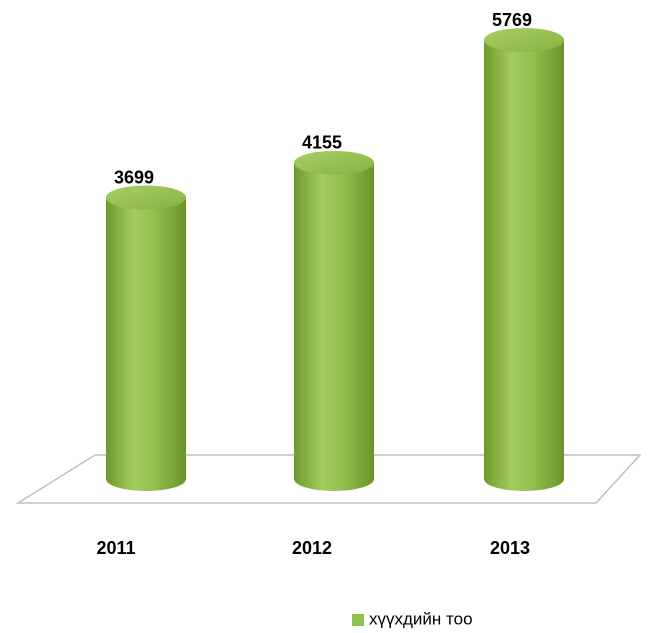 The height and width of the screenshot is (633, 652). I want to click on data-label: 5769, so click(512, 20).